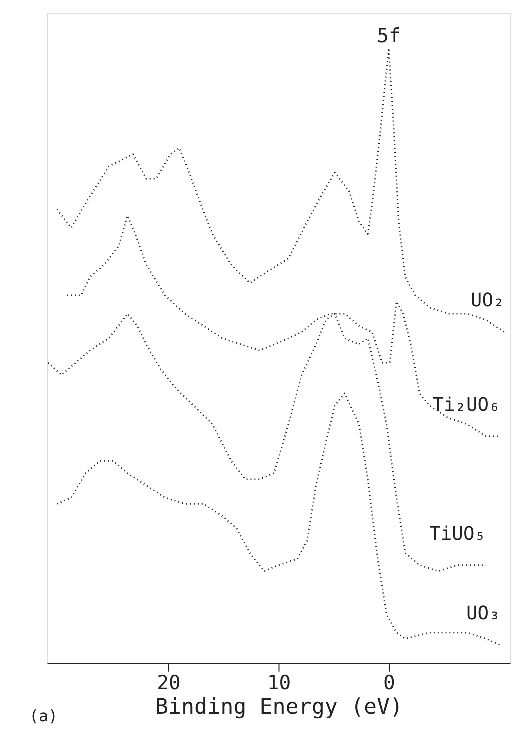 The width and height of the screenshot is (525, 754). What do you see at coordinates (279, 707) in the screenshot?
I see `x-axis-title: Binding Energy (eV)` at bounding box center [279, 707].